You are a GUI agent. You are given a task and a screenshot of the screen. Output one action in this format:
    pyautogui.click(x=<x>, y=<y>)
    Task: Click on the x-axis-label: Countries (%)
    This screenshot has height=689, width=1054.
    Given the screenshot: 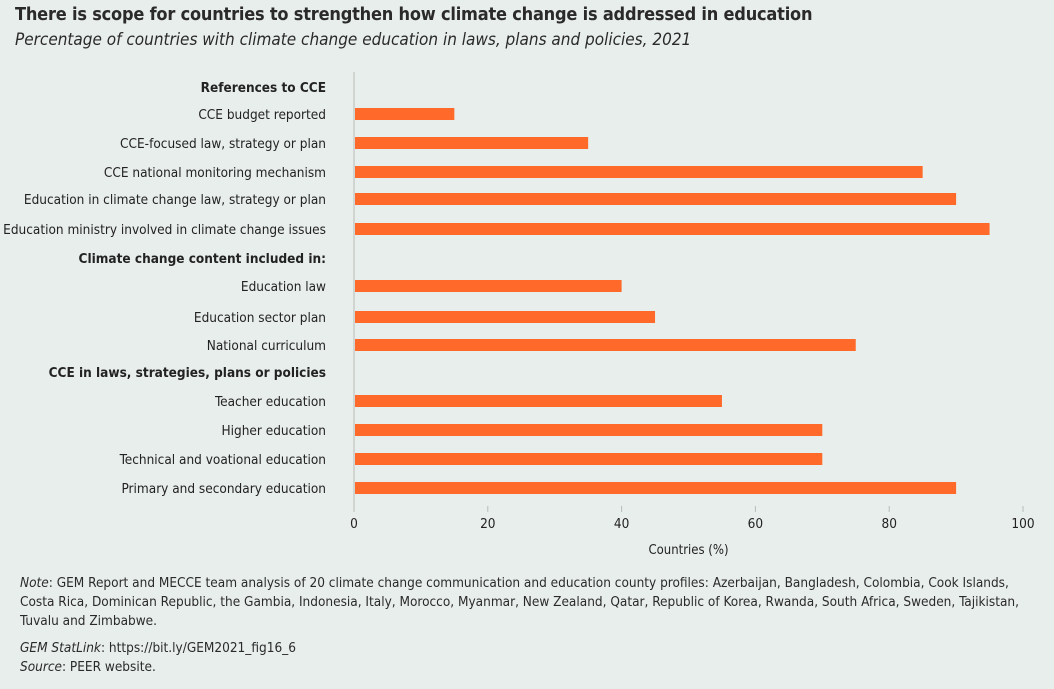 What is the action you would take?
    pyautogui.click(x=688, y=550)
    